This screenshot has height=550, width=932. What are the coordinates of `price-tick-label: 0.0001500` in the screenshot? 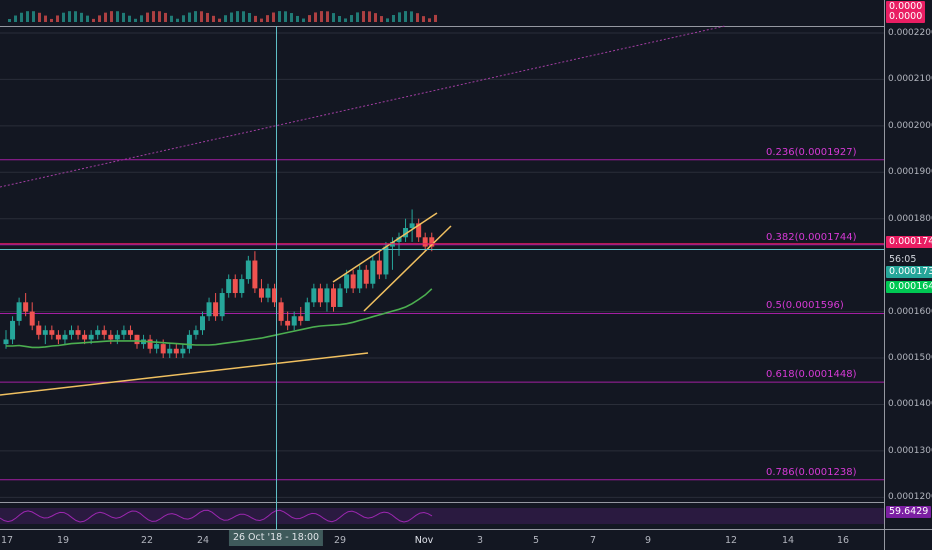 It's located at (910, 358).